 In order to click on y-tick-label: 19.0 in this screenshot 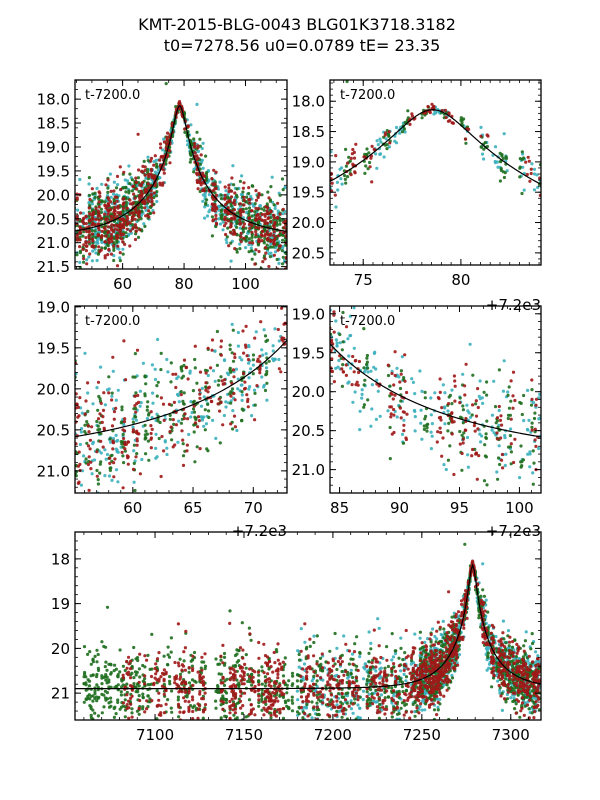, I will do `click(308, 314)`.